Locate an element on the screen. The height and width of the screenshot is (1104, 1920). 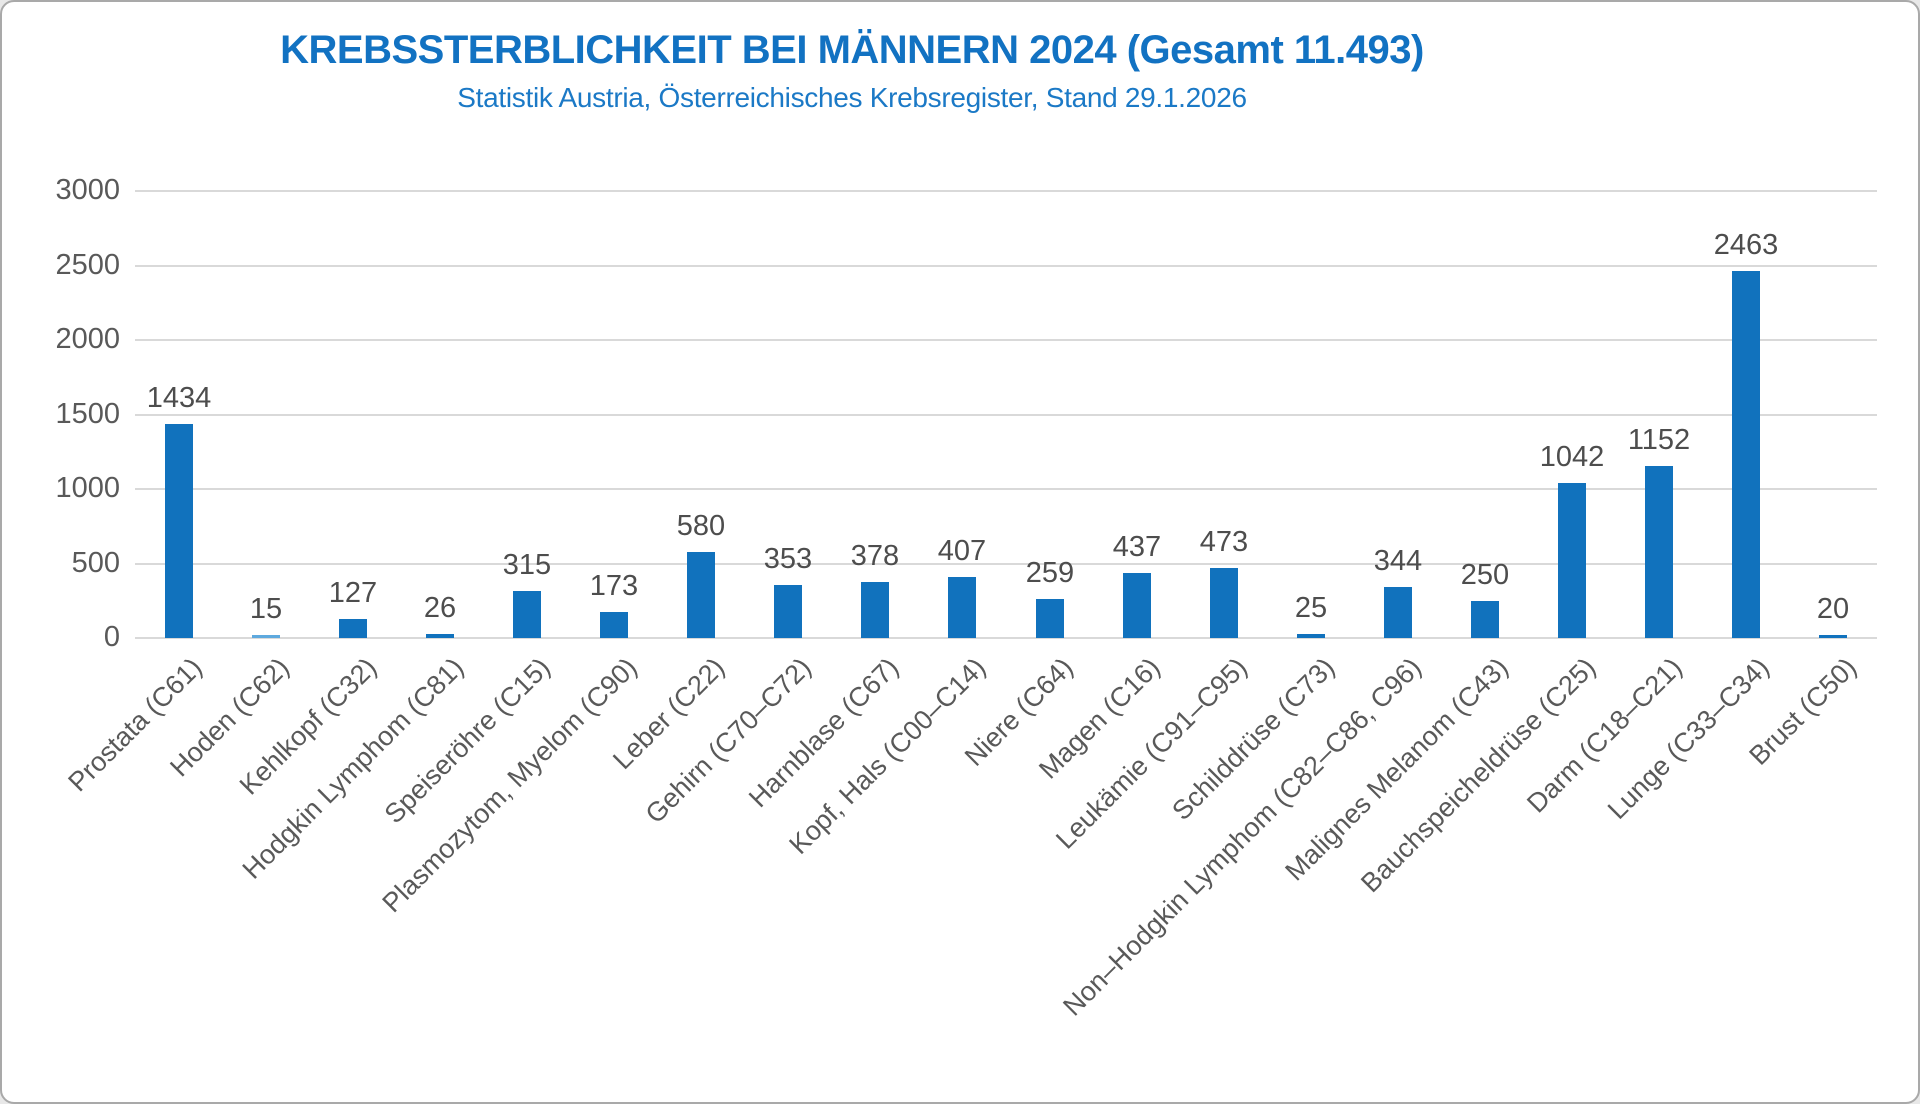
bar-value-label: 378 is located at coordinates (875, 556).